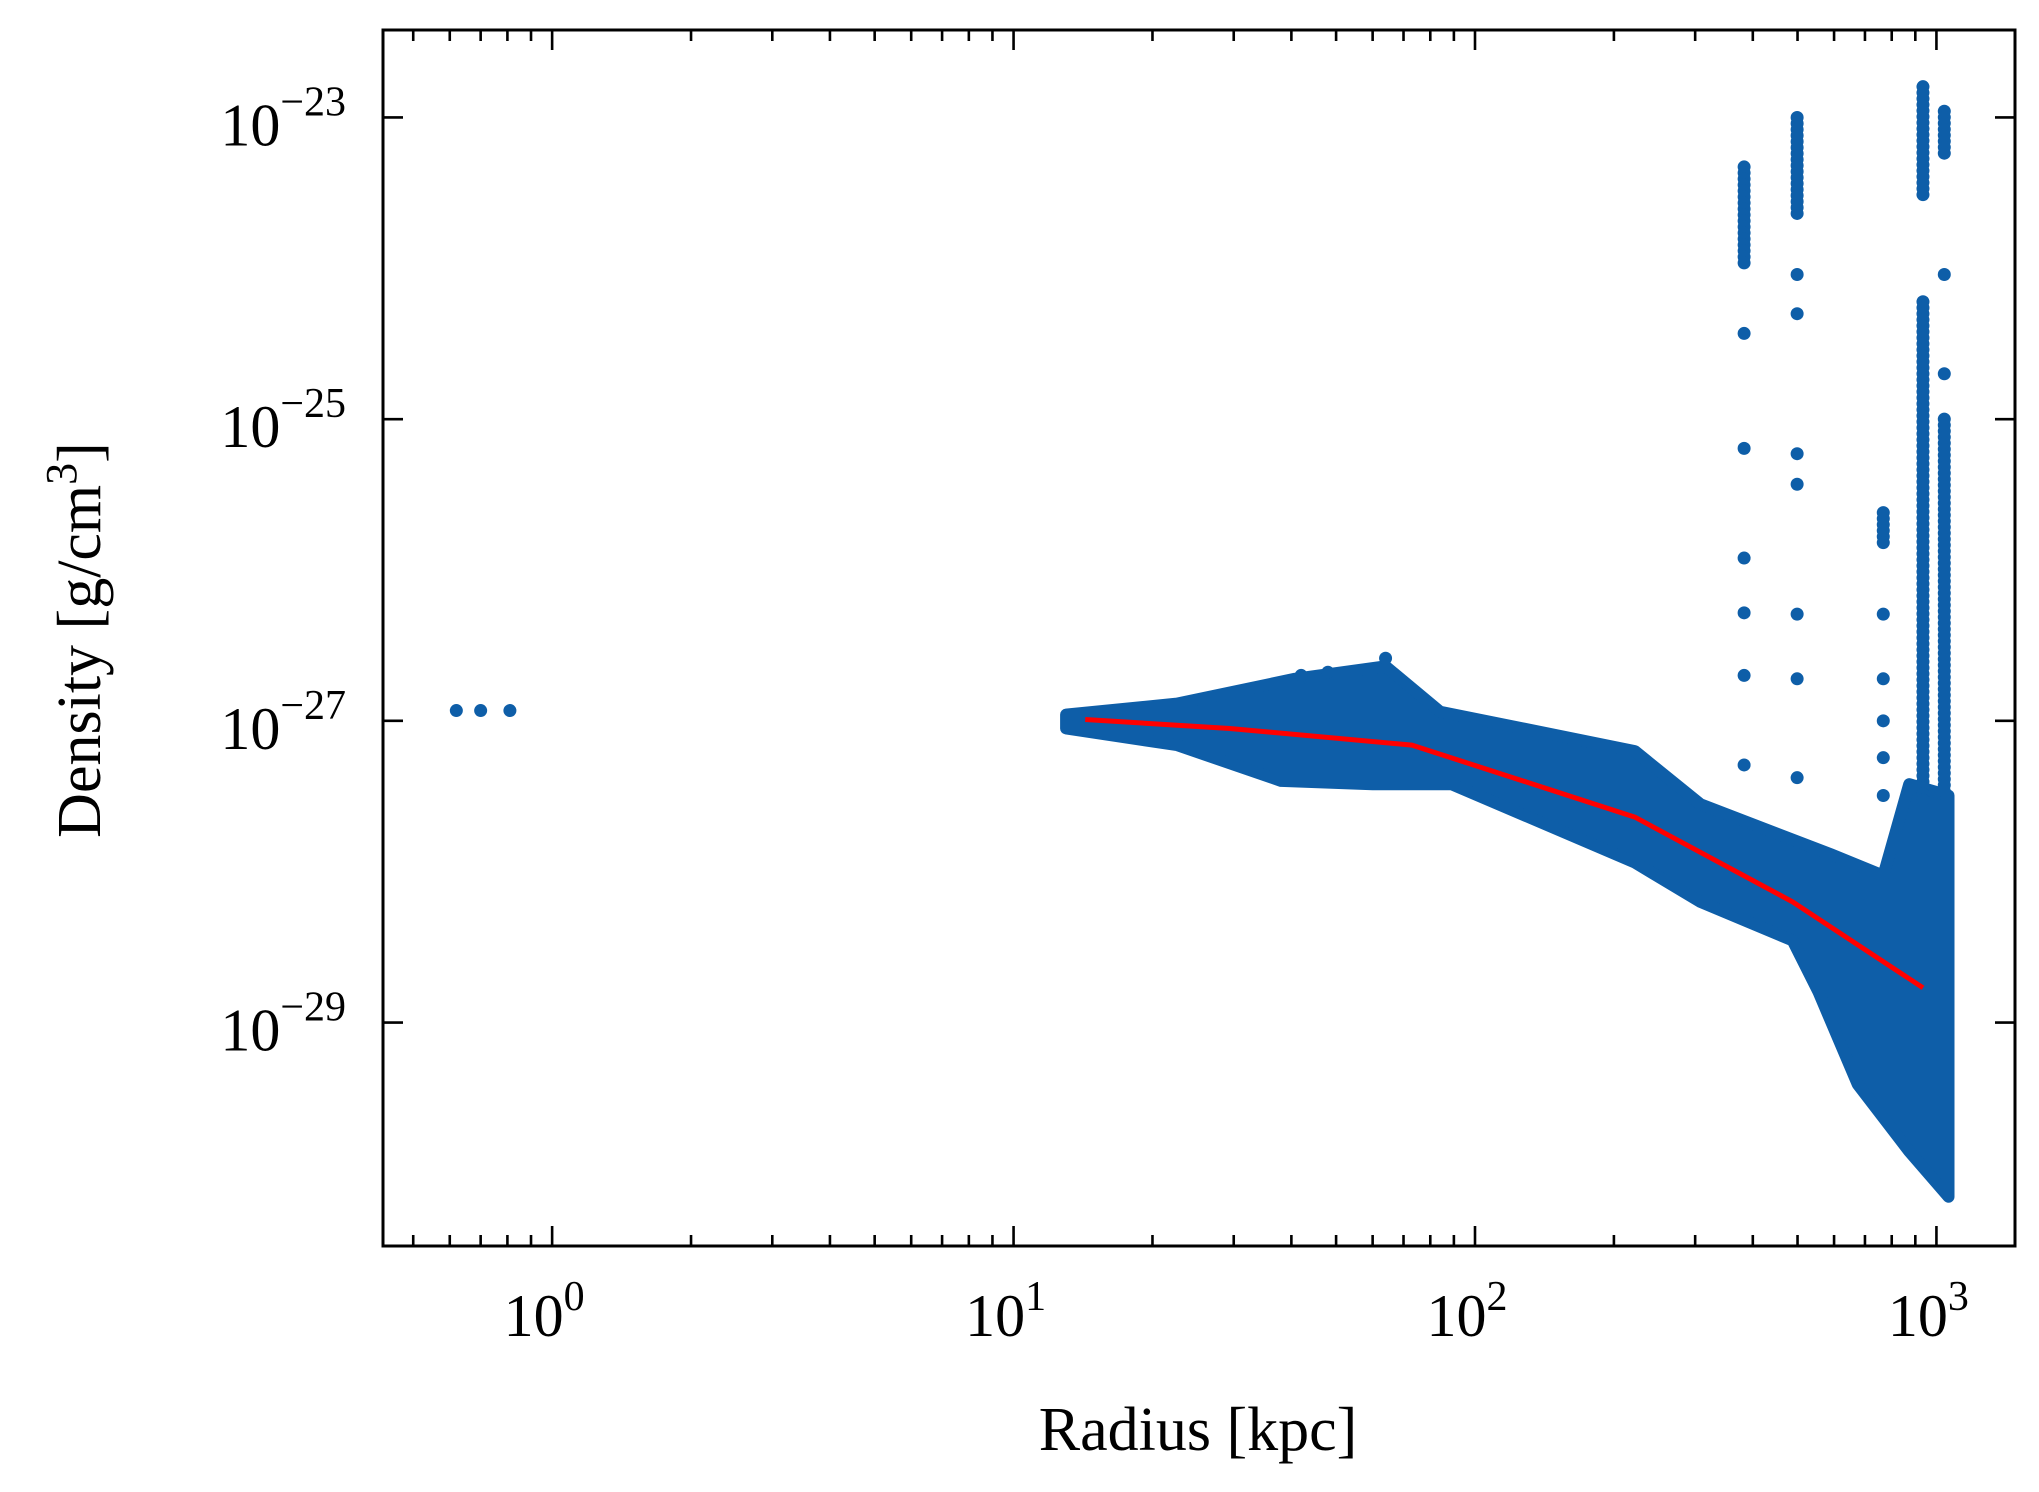  Describe the element at coordinates (1198, 1430) in the screenshot. I see `x-axis-label: Radius [kpc]` at that location.